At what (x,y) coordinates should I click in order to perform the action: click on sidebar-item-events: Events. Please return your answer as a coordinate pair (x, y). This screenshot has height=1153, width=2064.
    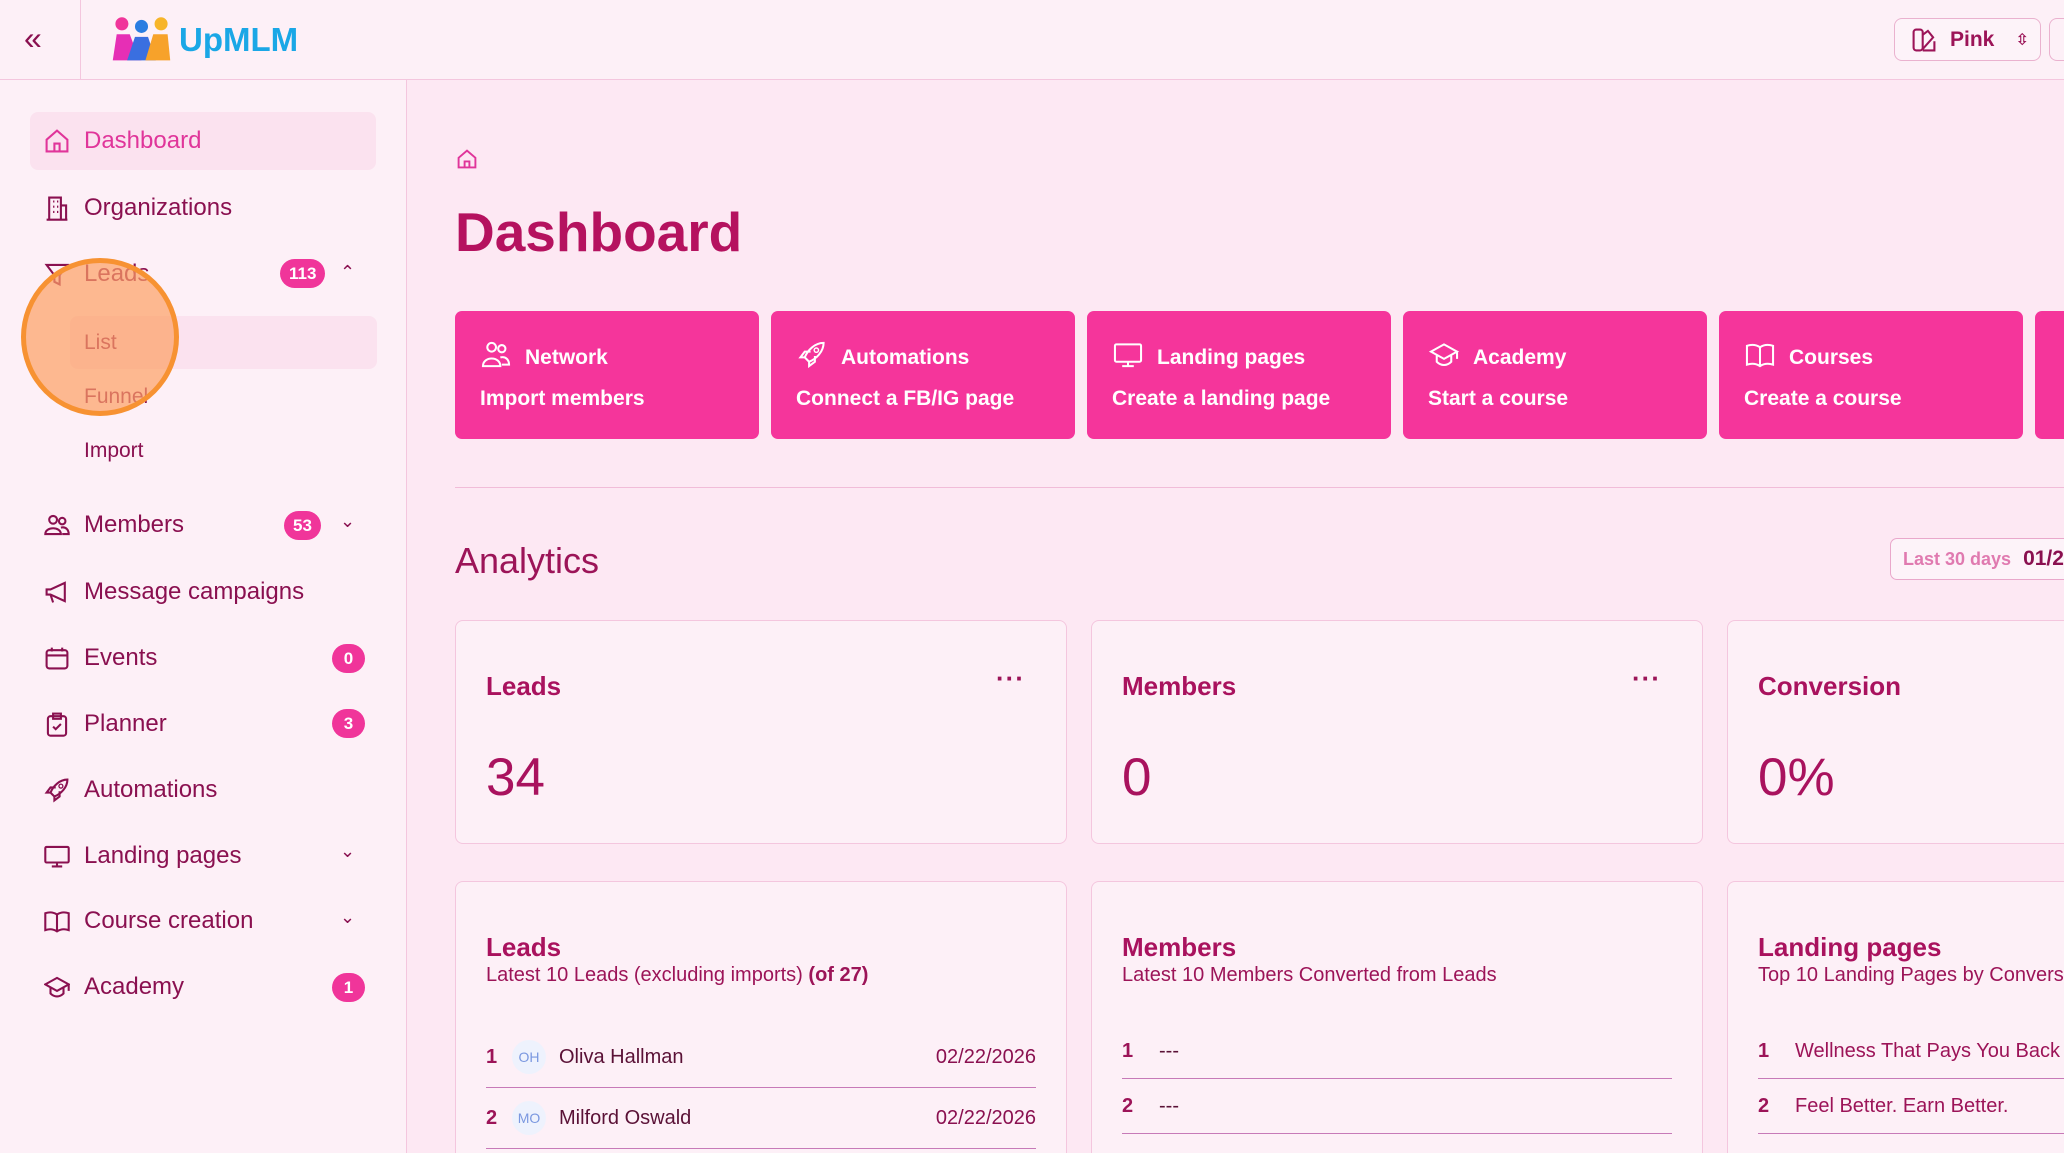
    Looking at the image, I should click on (203, 658).